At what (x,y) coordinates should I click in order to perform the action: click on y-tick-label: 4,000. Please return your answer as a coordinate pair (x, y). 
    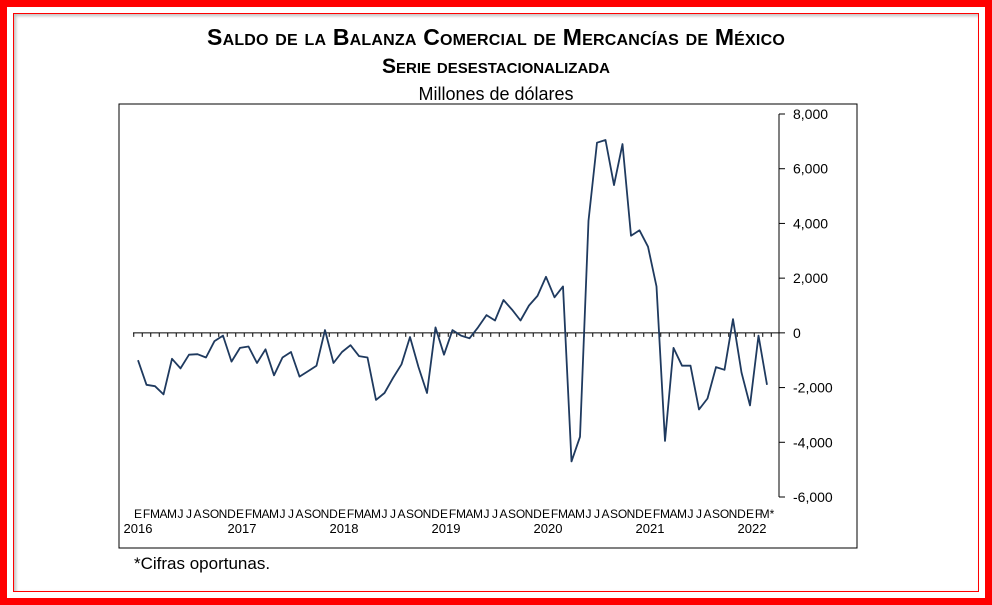
    Looking at the image, I should click on (810, 223).